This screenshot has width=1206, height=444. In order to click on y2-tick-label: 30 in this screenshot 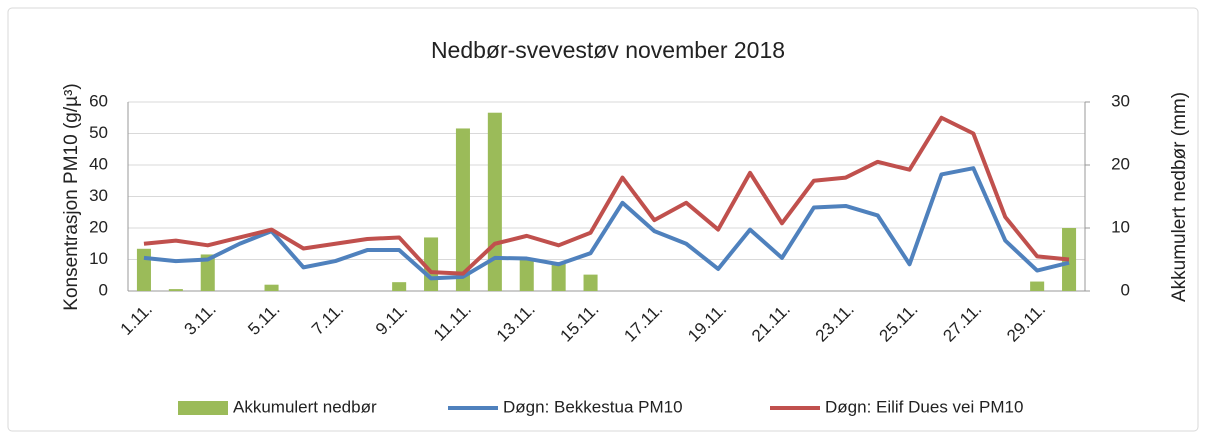, I will do `click(1120, 100)`.